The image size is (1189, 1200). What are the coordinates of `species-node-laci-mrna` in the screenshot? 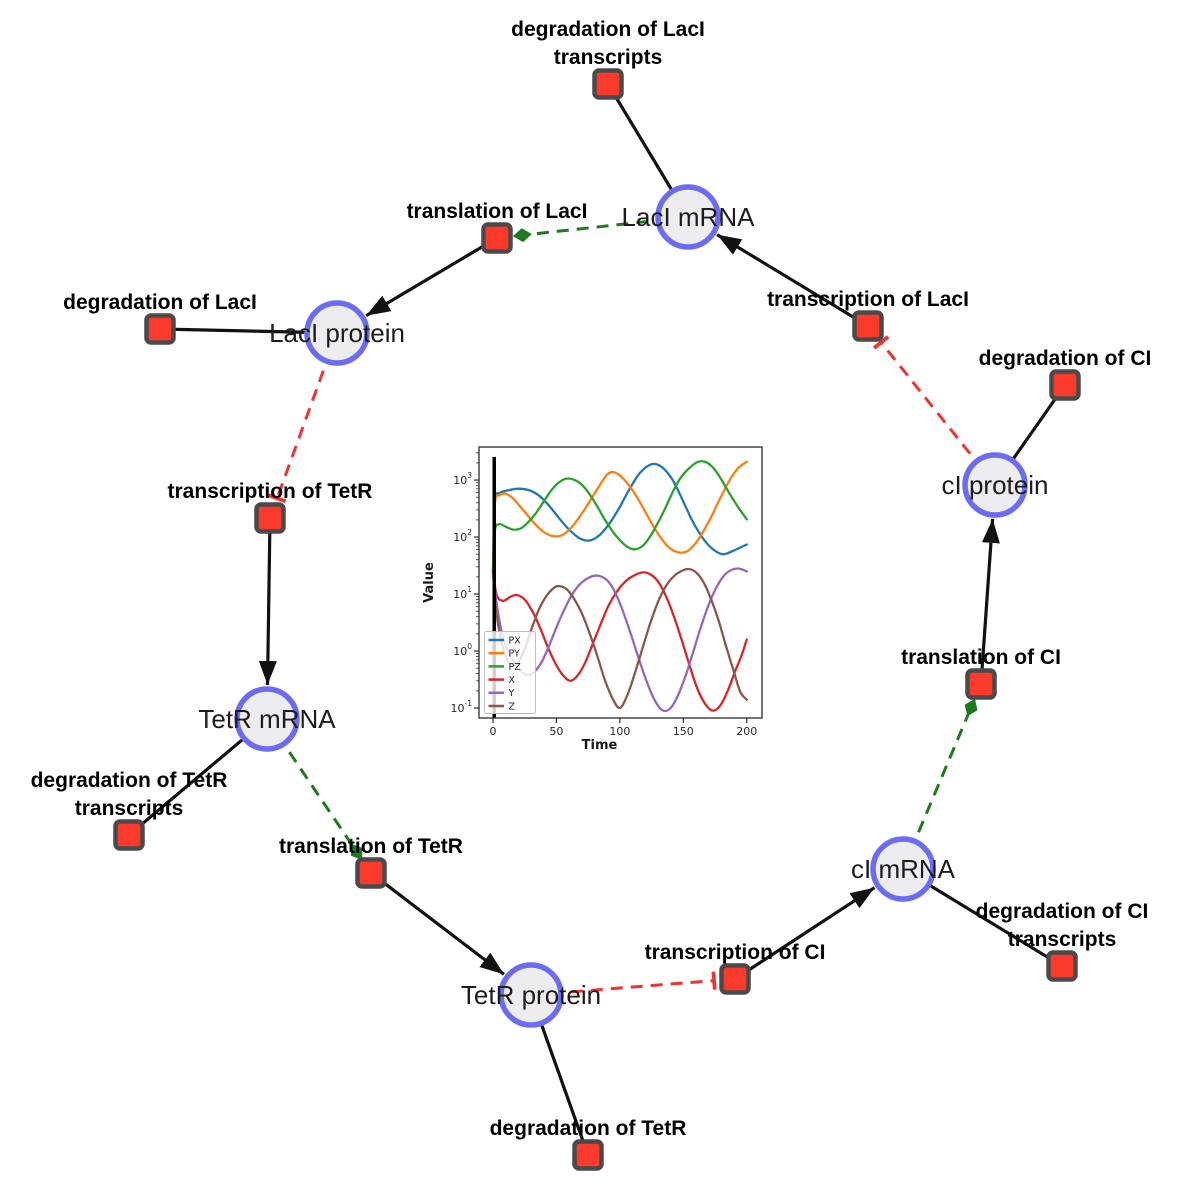 It's located at (688, 217).